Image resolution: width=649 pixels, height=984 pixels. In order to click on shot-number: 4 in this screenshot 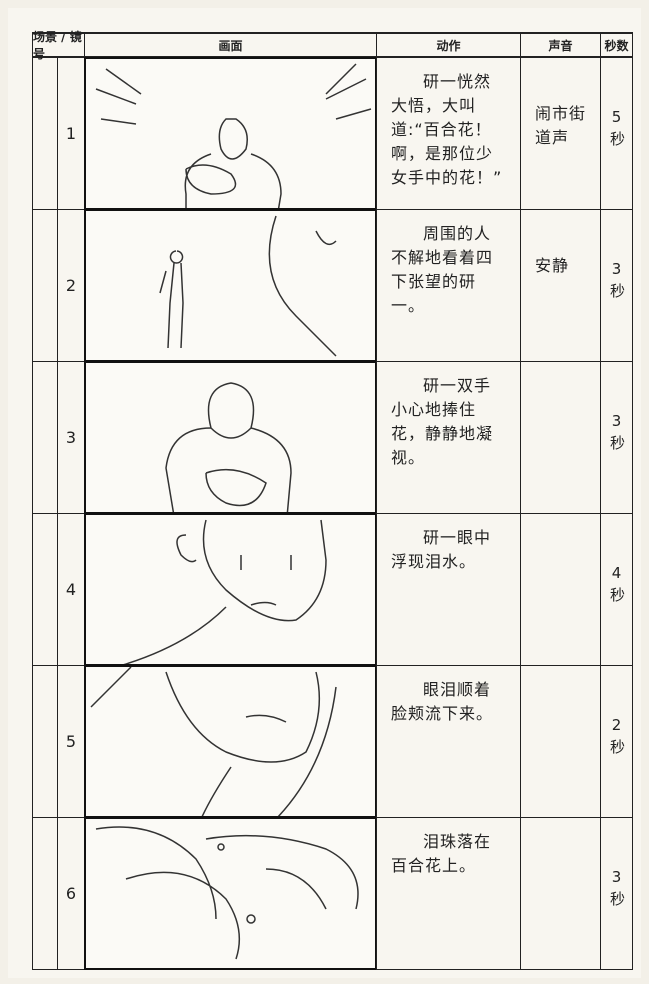, I will do `click(71, 589)`.